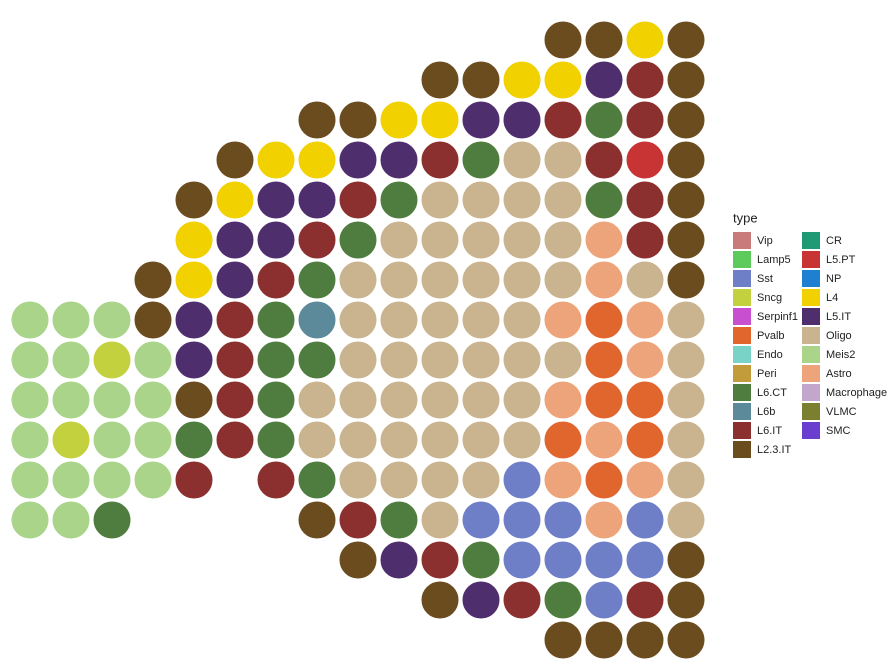 The height and width of the screenshot is (667, 891). What do you see at coordinates (840, 355) in the screenshot?
I see `legend-label: Meis2` at bounding box center [840, 355].